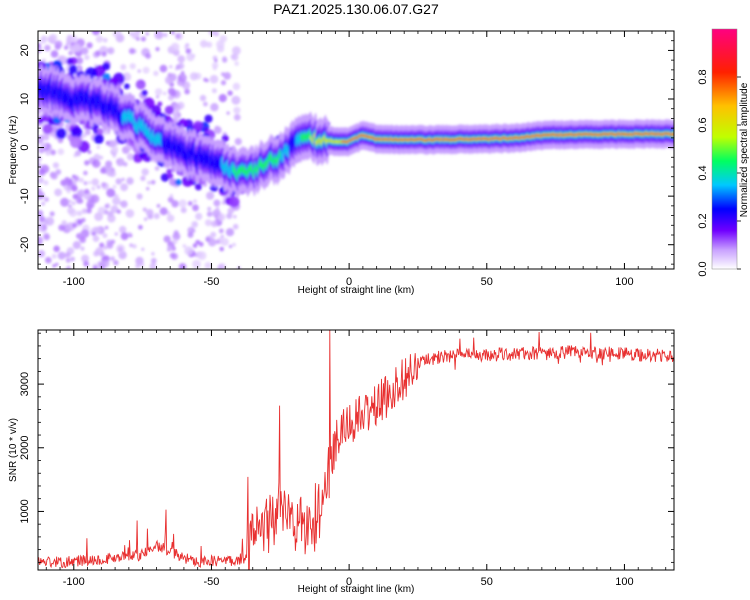 The height and width of the screenshot is (600, 750). What do you see at coordinates (487, 582) in the screenshot?
I see `snr-x-tick-label: 50` at bounding box center [487, 582].